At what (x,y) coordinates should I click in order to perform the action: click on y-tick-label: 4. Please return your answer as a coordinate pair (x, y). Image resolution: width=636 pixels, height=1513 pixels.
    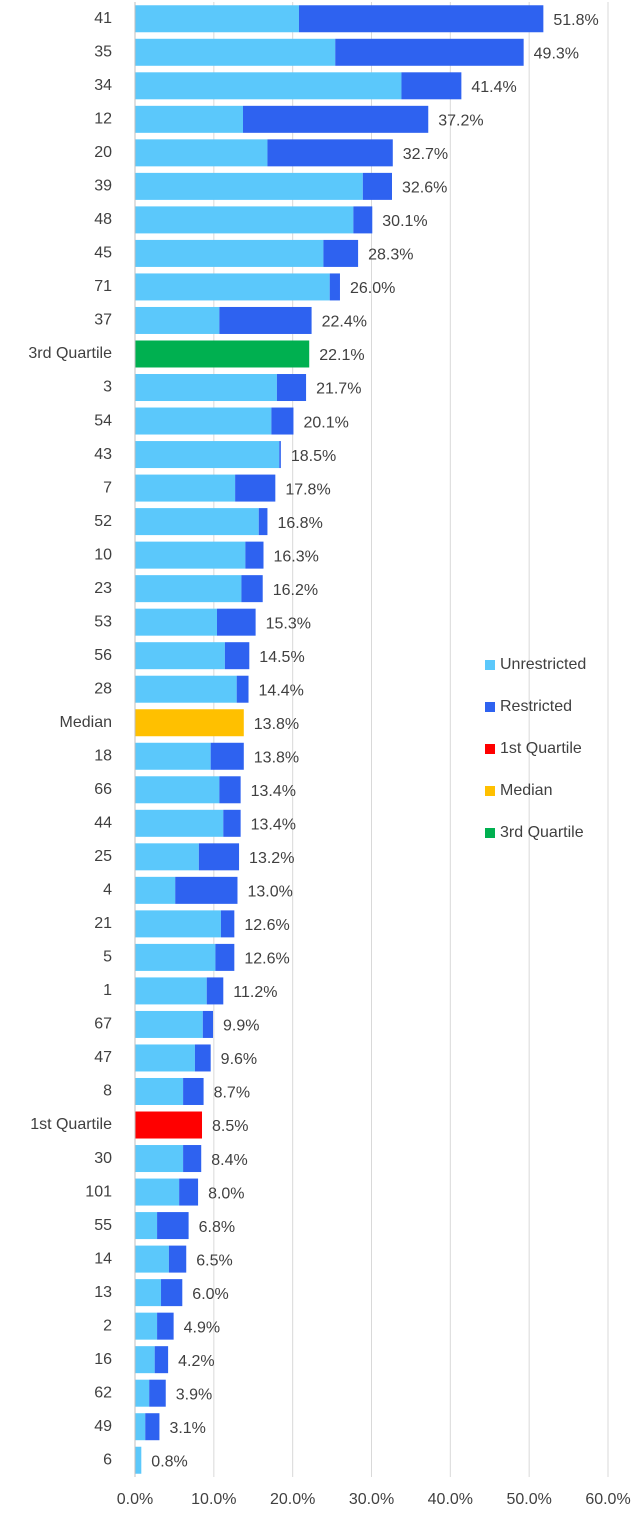
    Looking at the image, I should click on (107, 890).